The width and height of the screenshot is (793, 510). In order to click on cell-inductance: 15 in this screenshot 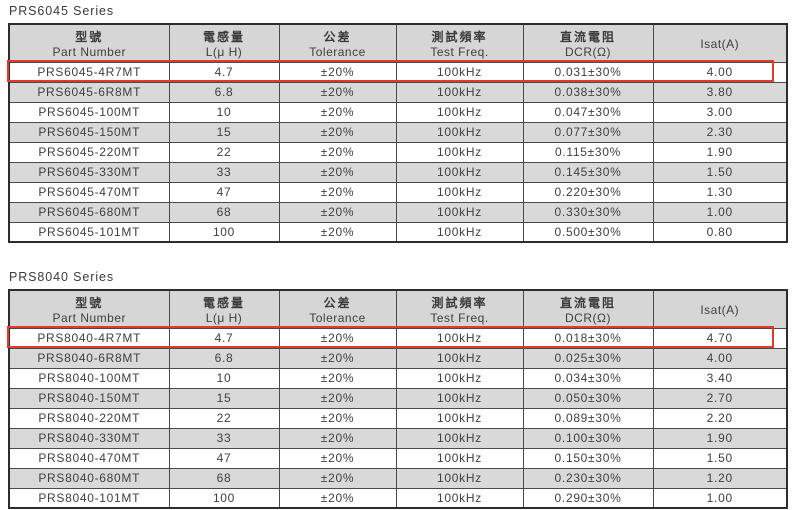, I will do `click(224, 398)`.